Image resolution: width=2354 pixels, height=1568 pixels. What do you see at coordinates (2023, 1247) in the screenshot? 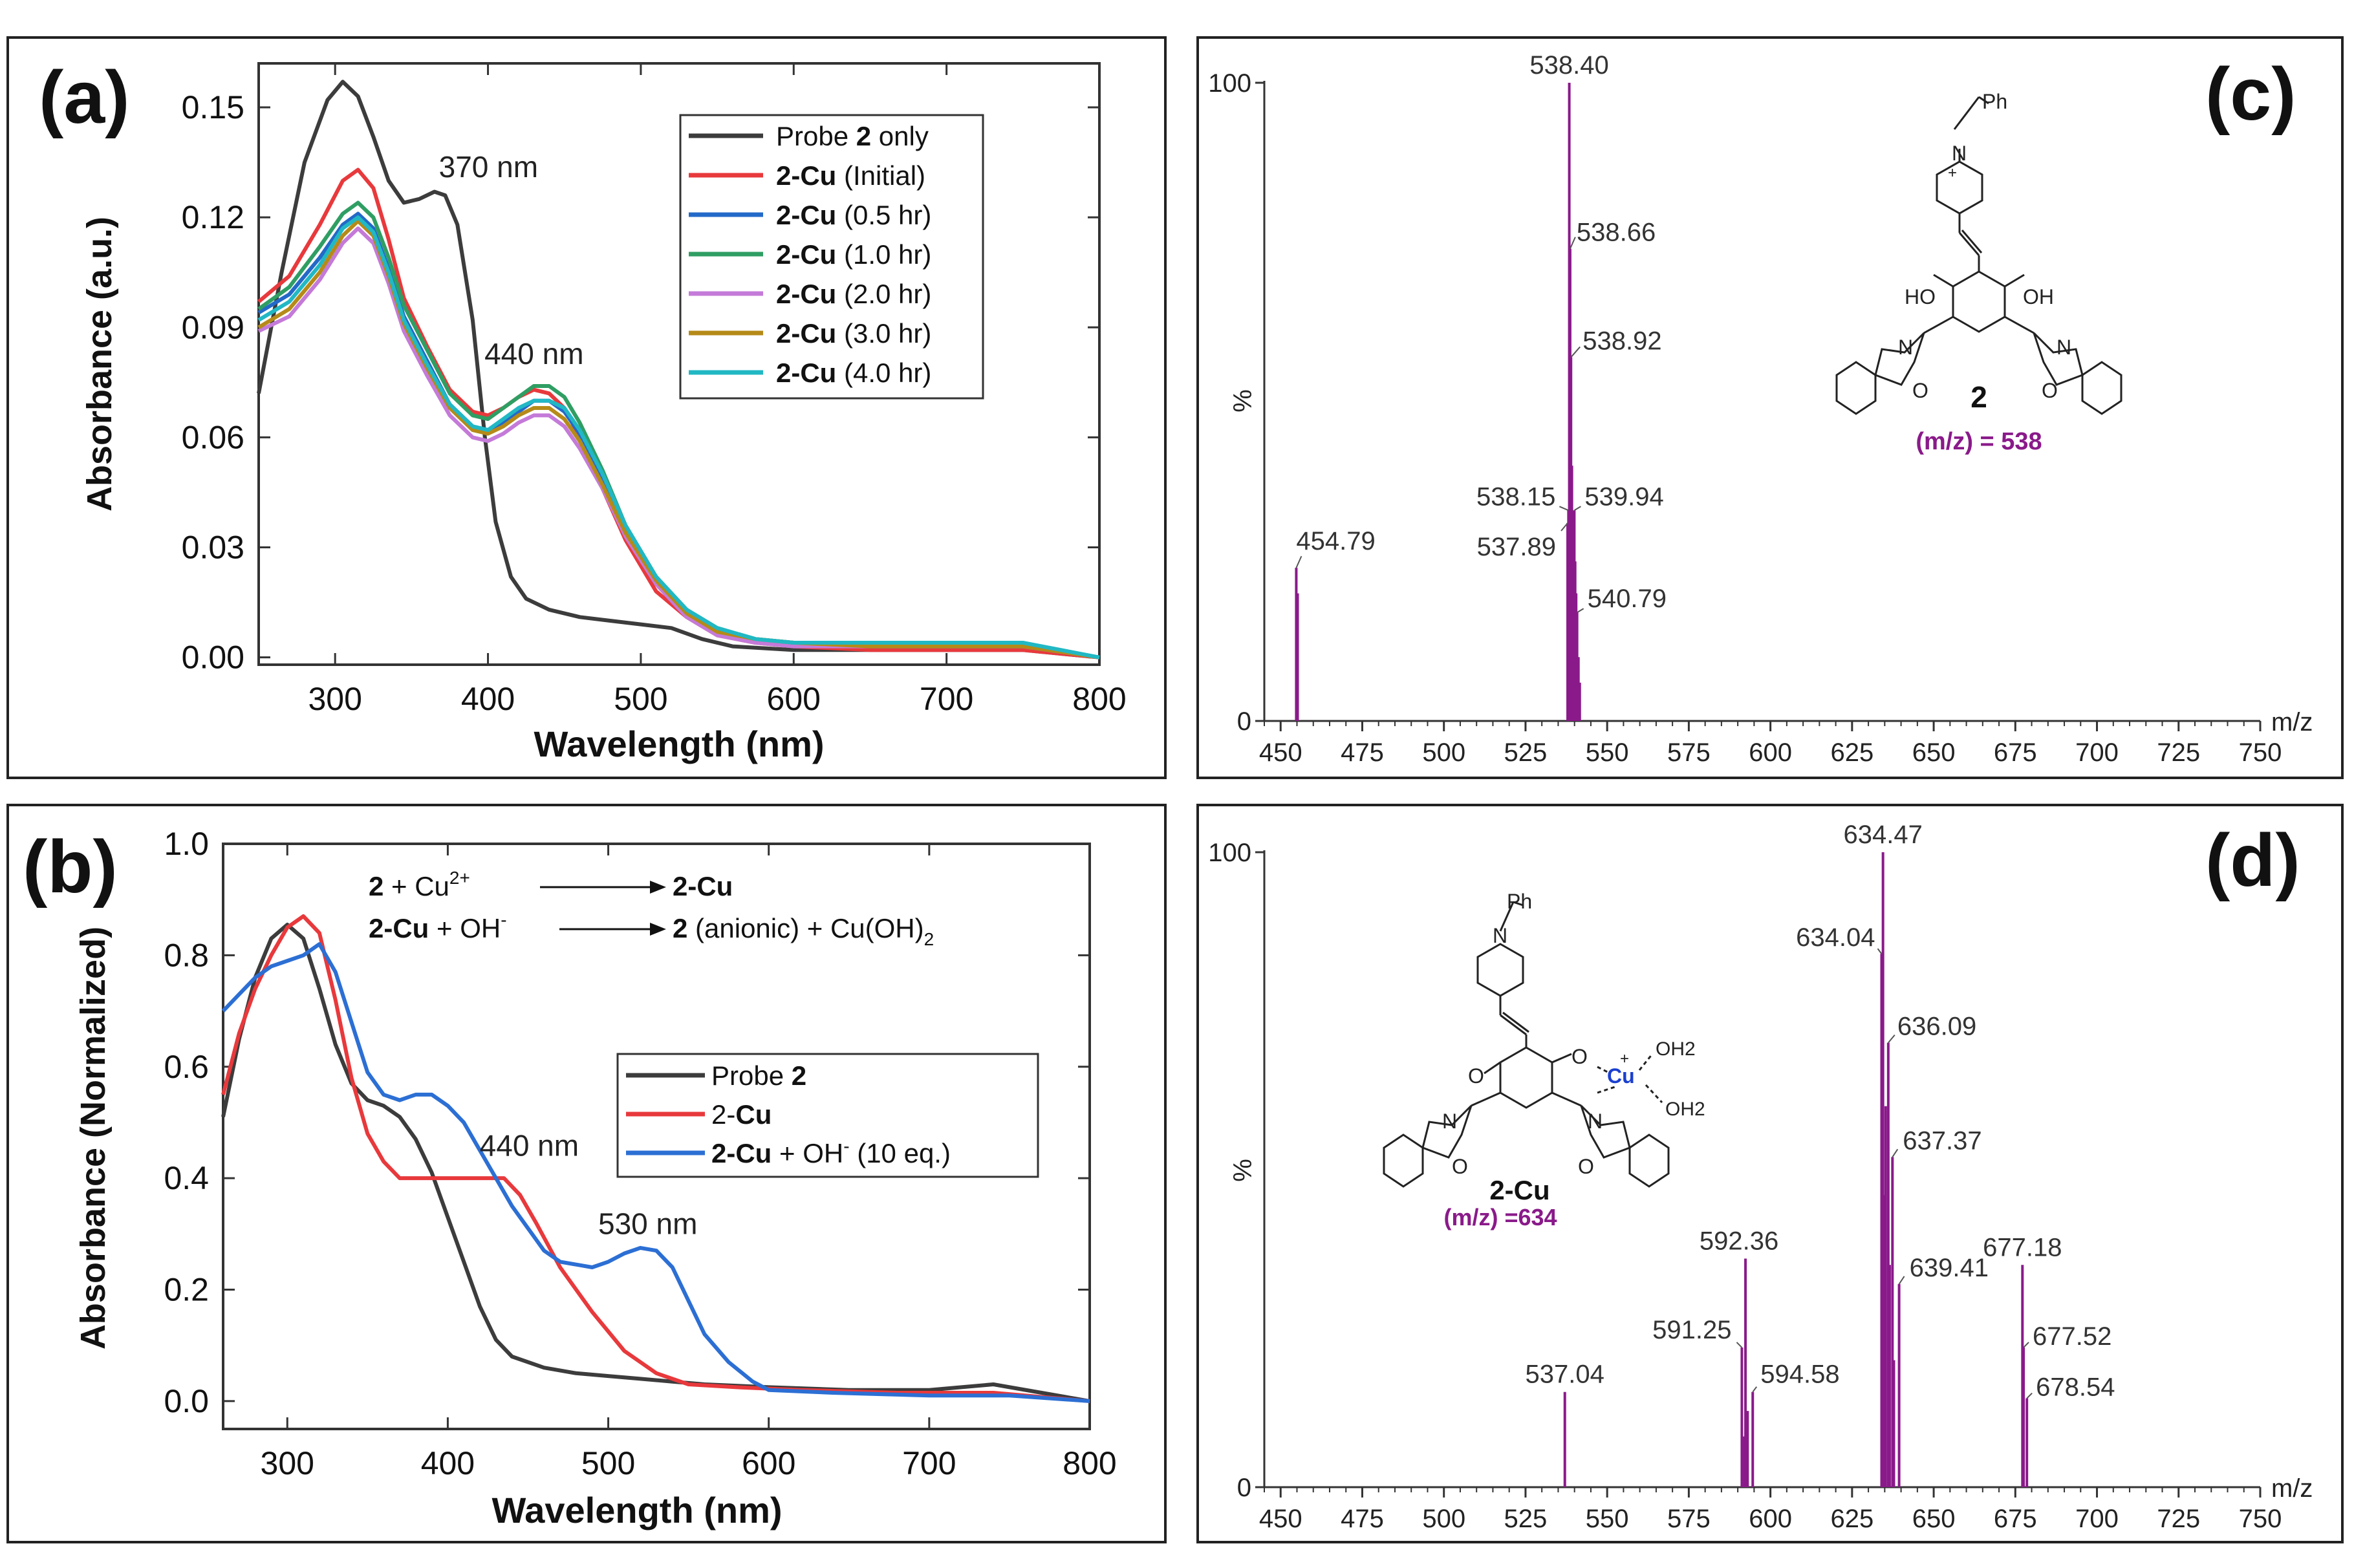
I see `panel-d-peak-label: 677.18` at bounding box center [2023, 1247].